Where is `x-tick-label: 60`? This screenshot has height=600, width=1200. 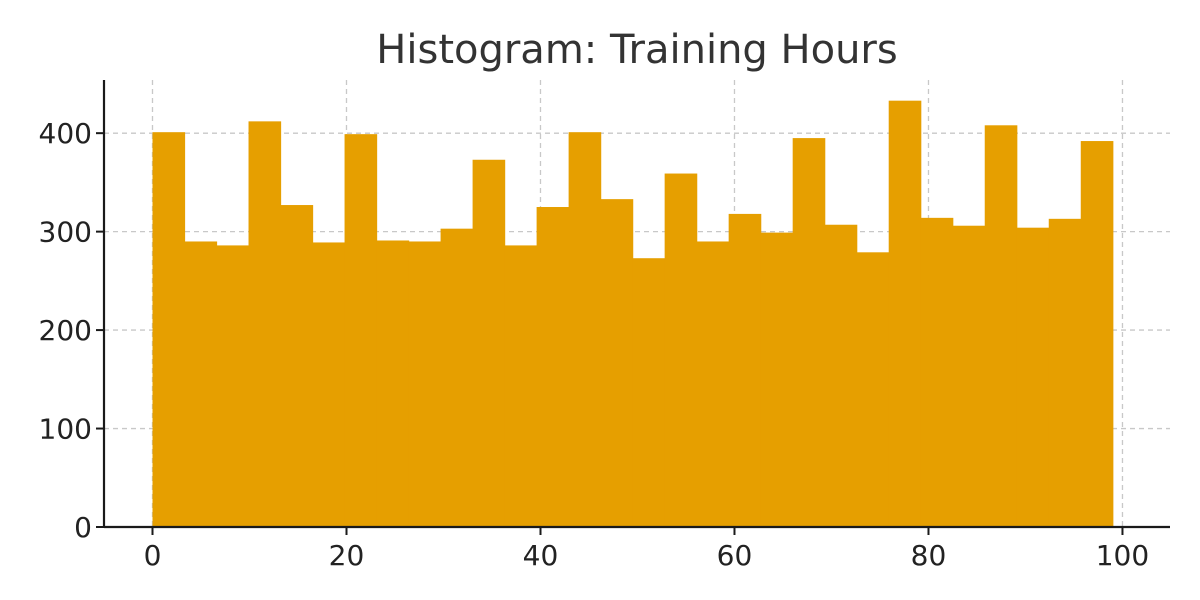
x-tick-label: 60 is located at coordinates (735, 555).